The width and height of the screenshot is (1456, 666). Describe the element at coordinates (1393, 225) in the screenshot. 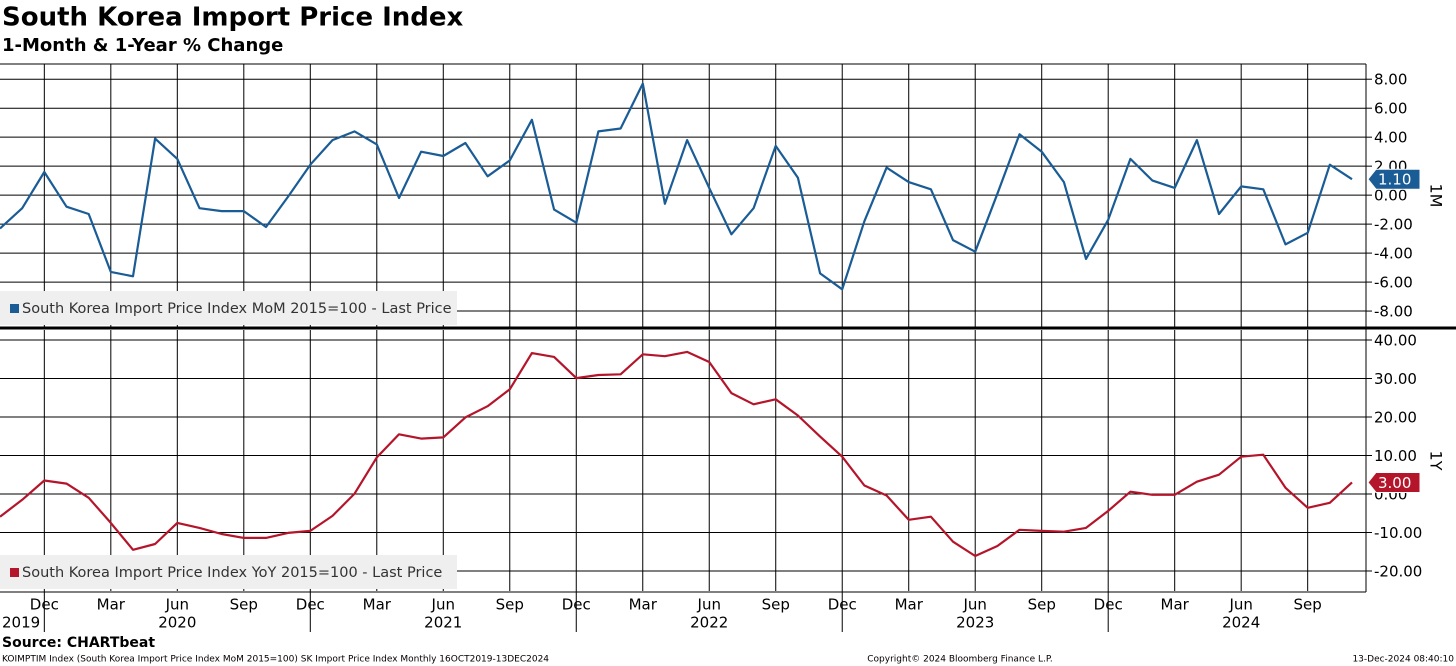

I see `y-tick-label: -2.00` at that location.